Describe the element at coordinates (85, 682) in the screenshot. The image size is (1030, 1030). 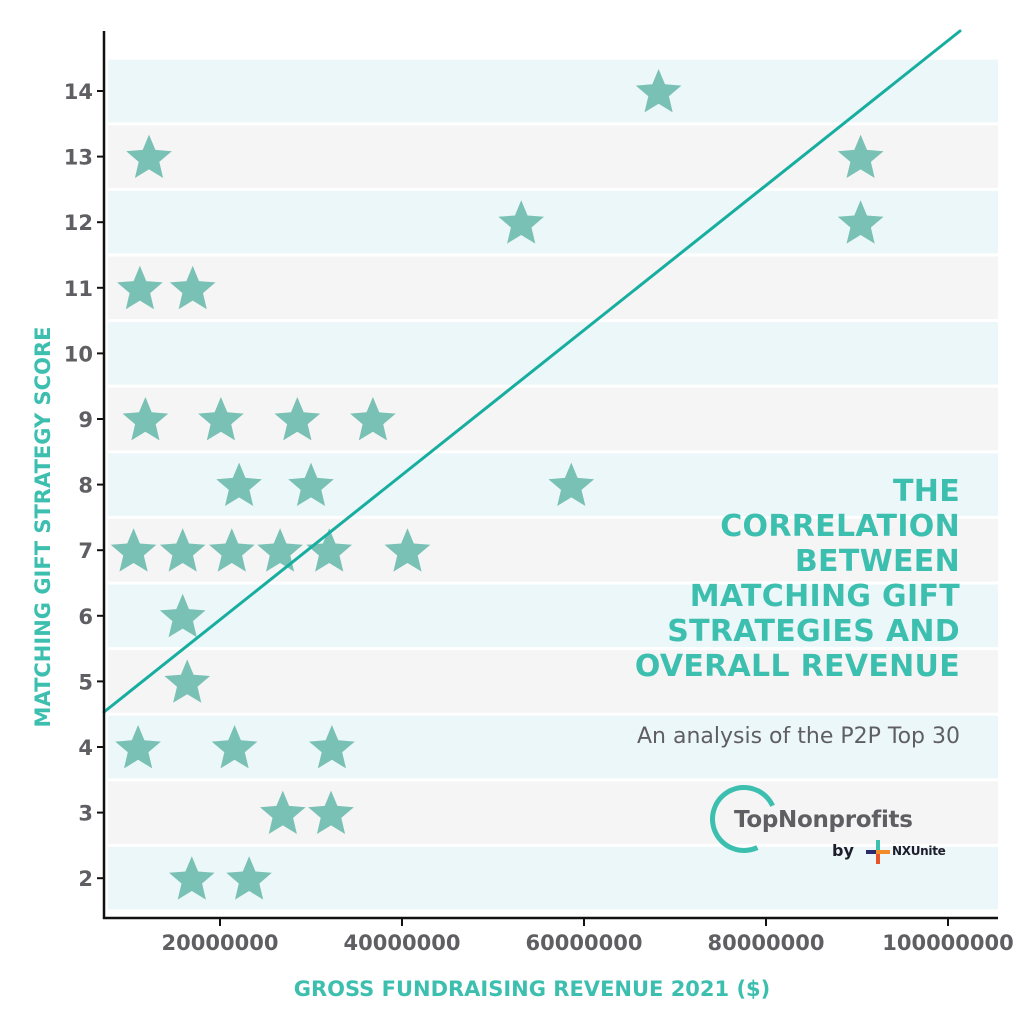
I see `y-tick-label: 5` at that location.